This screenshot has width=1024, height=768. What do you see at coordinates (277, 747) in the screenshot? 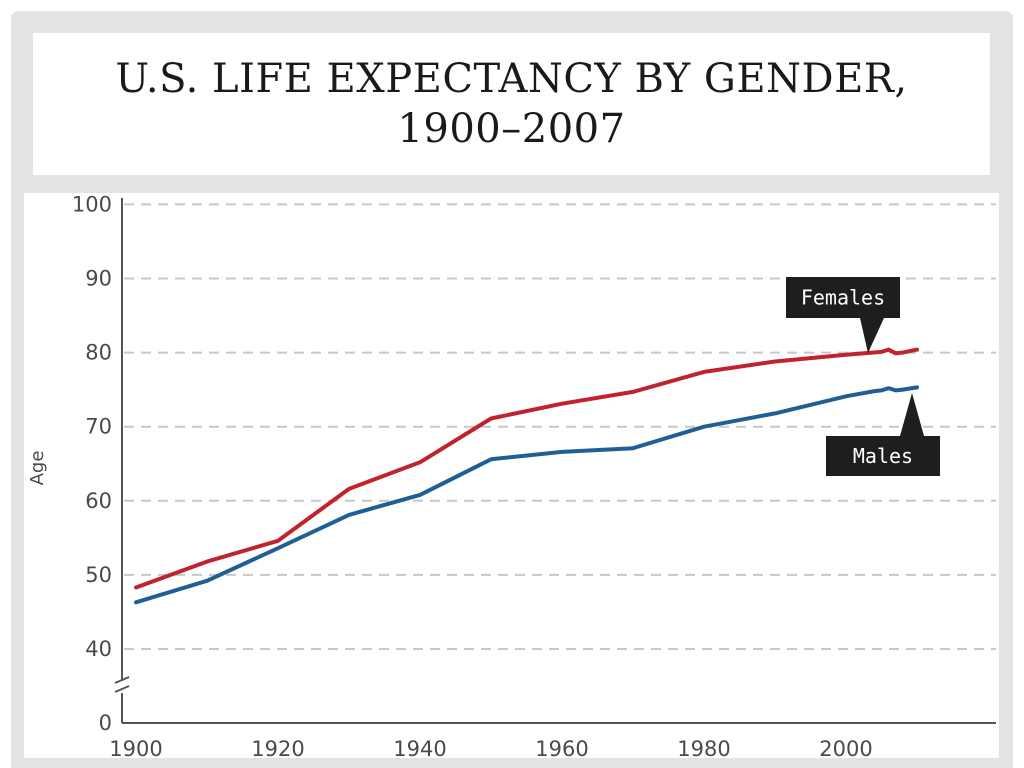
I see `x-tick-label: 1920` at bounding box center [277, 747].